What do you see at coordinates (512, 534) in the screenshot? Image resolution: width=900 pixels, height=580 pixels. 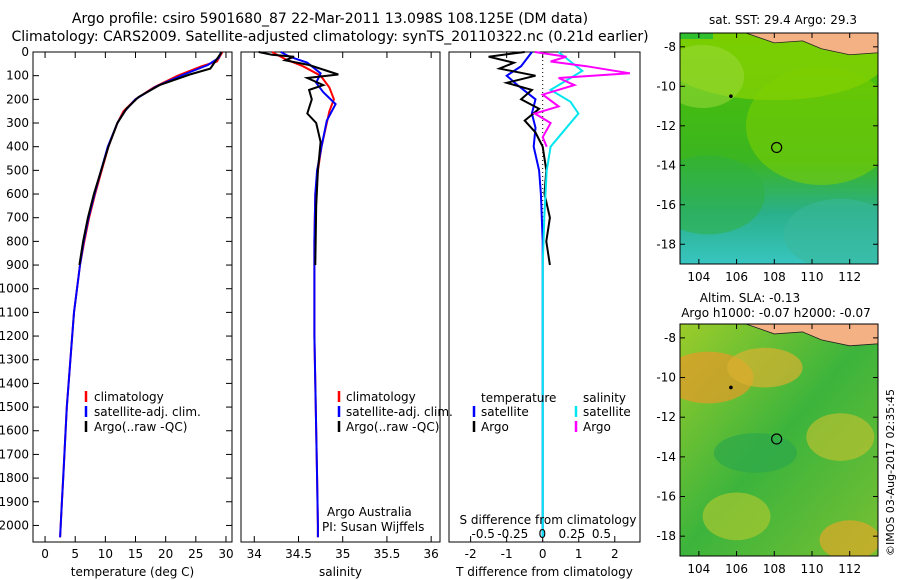 I see `x2-tick-label: -0.25` at bounding box center [512, 534].